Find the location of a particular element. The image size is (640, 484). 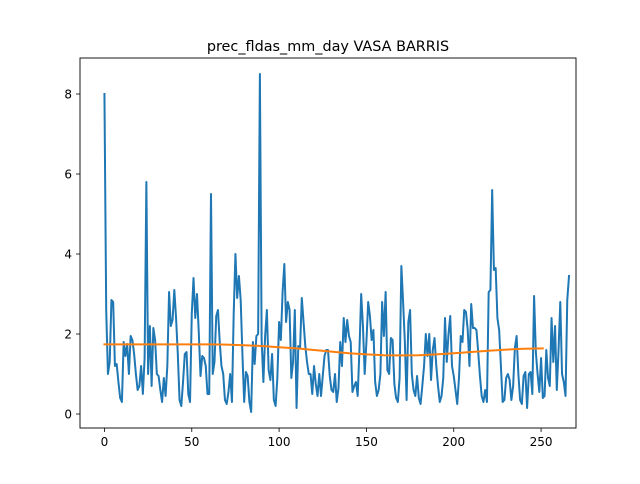

y-tick-label: 4 is located at coordinates (68, 255).